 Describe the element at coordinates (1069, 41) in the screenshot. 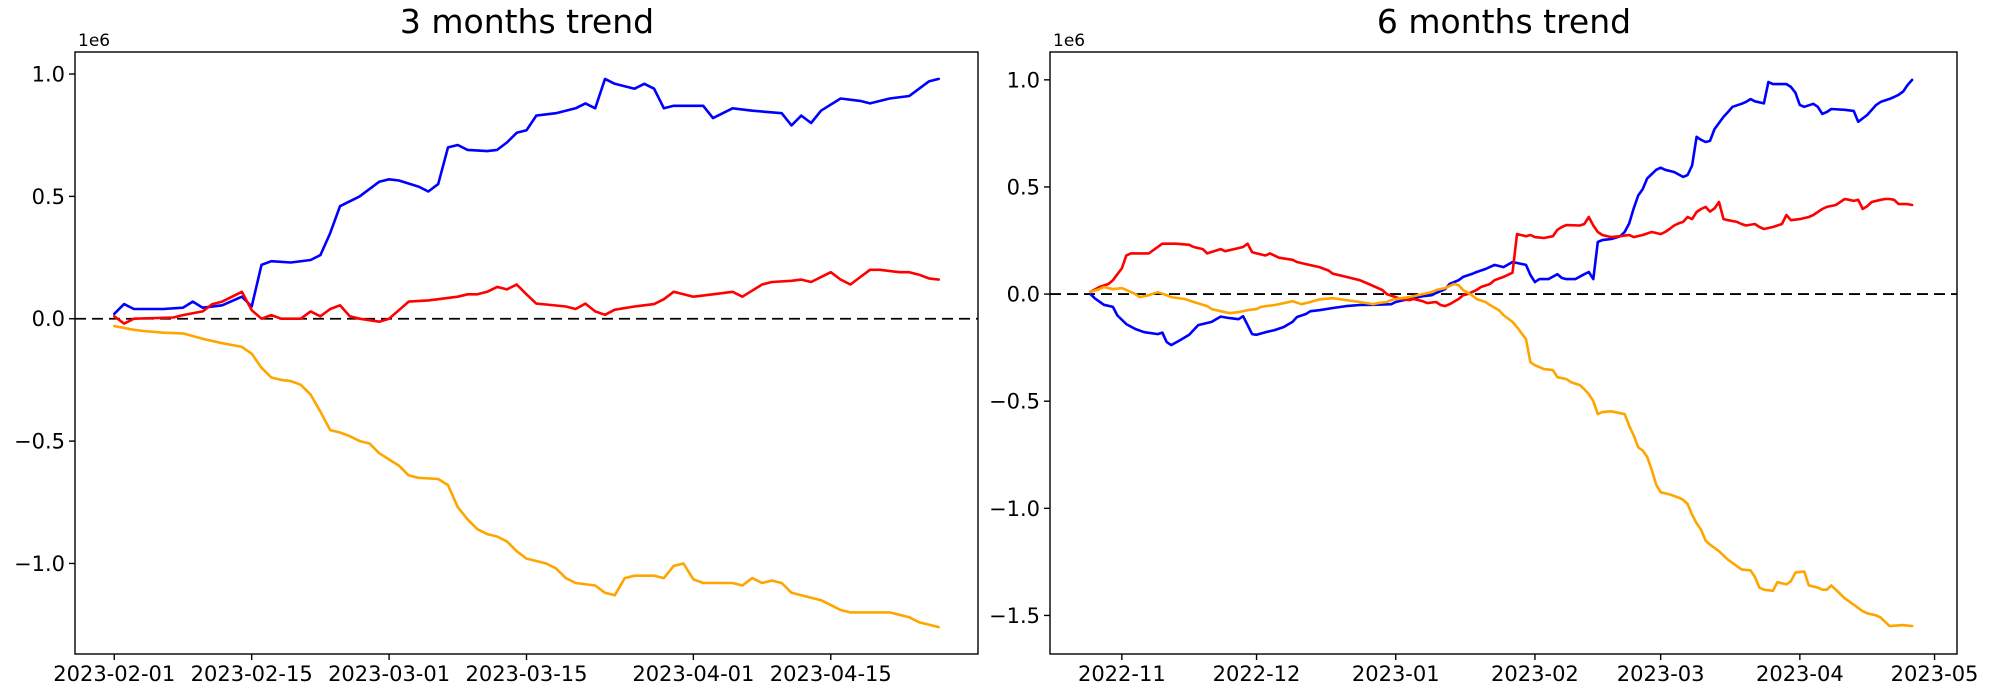

I see `y-axis-offset-label-right: 1e6` at that location.